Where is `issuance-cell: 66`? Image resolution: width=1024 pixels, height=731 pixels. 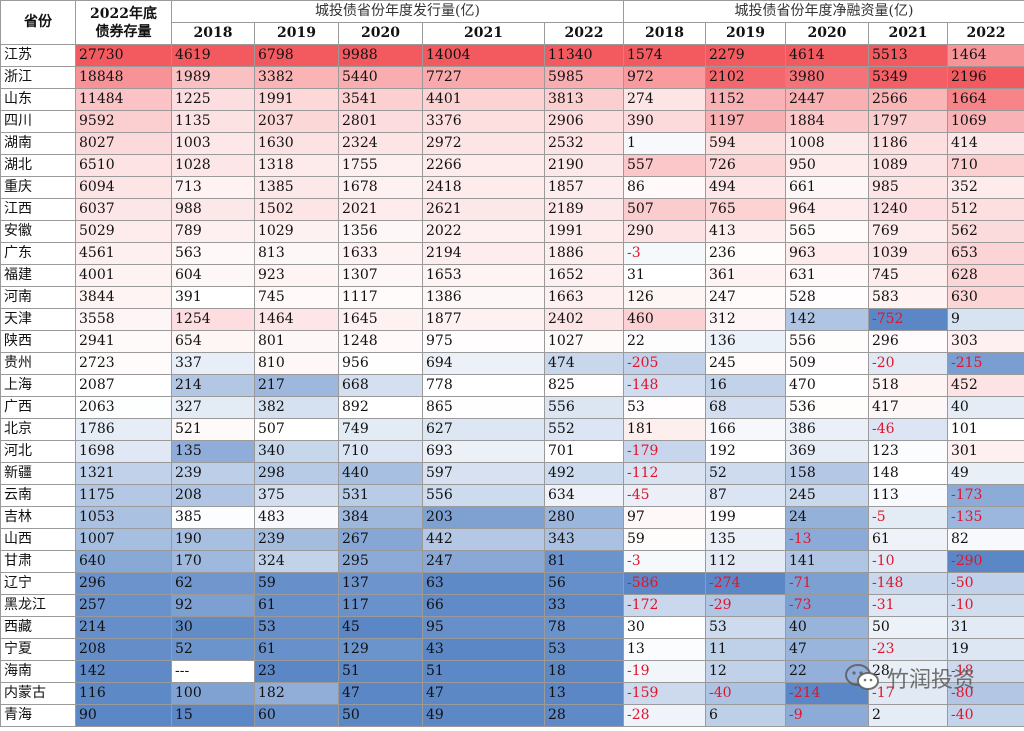
issuance-cell: 66 is located at coordinates (483, 605).